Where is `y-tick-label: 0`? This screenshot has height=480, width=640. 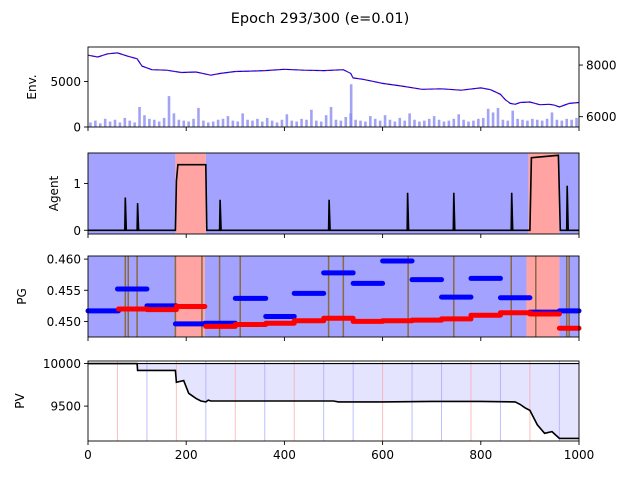 y-tick-label: 0 is located at coordinates (77, 231).